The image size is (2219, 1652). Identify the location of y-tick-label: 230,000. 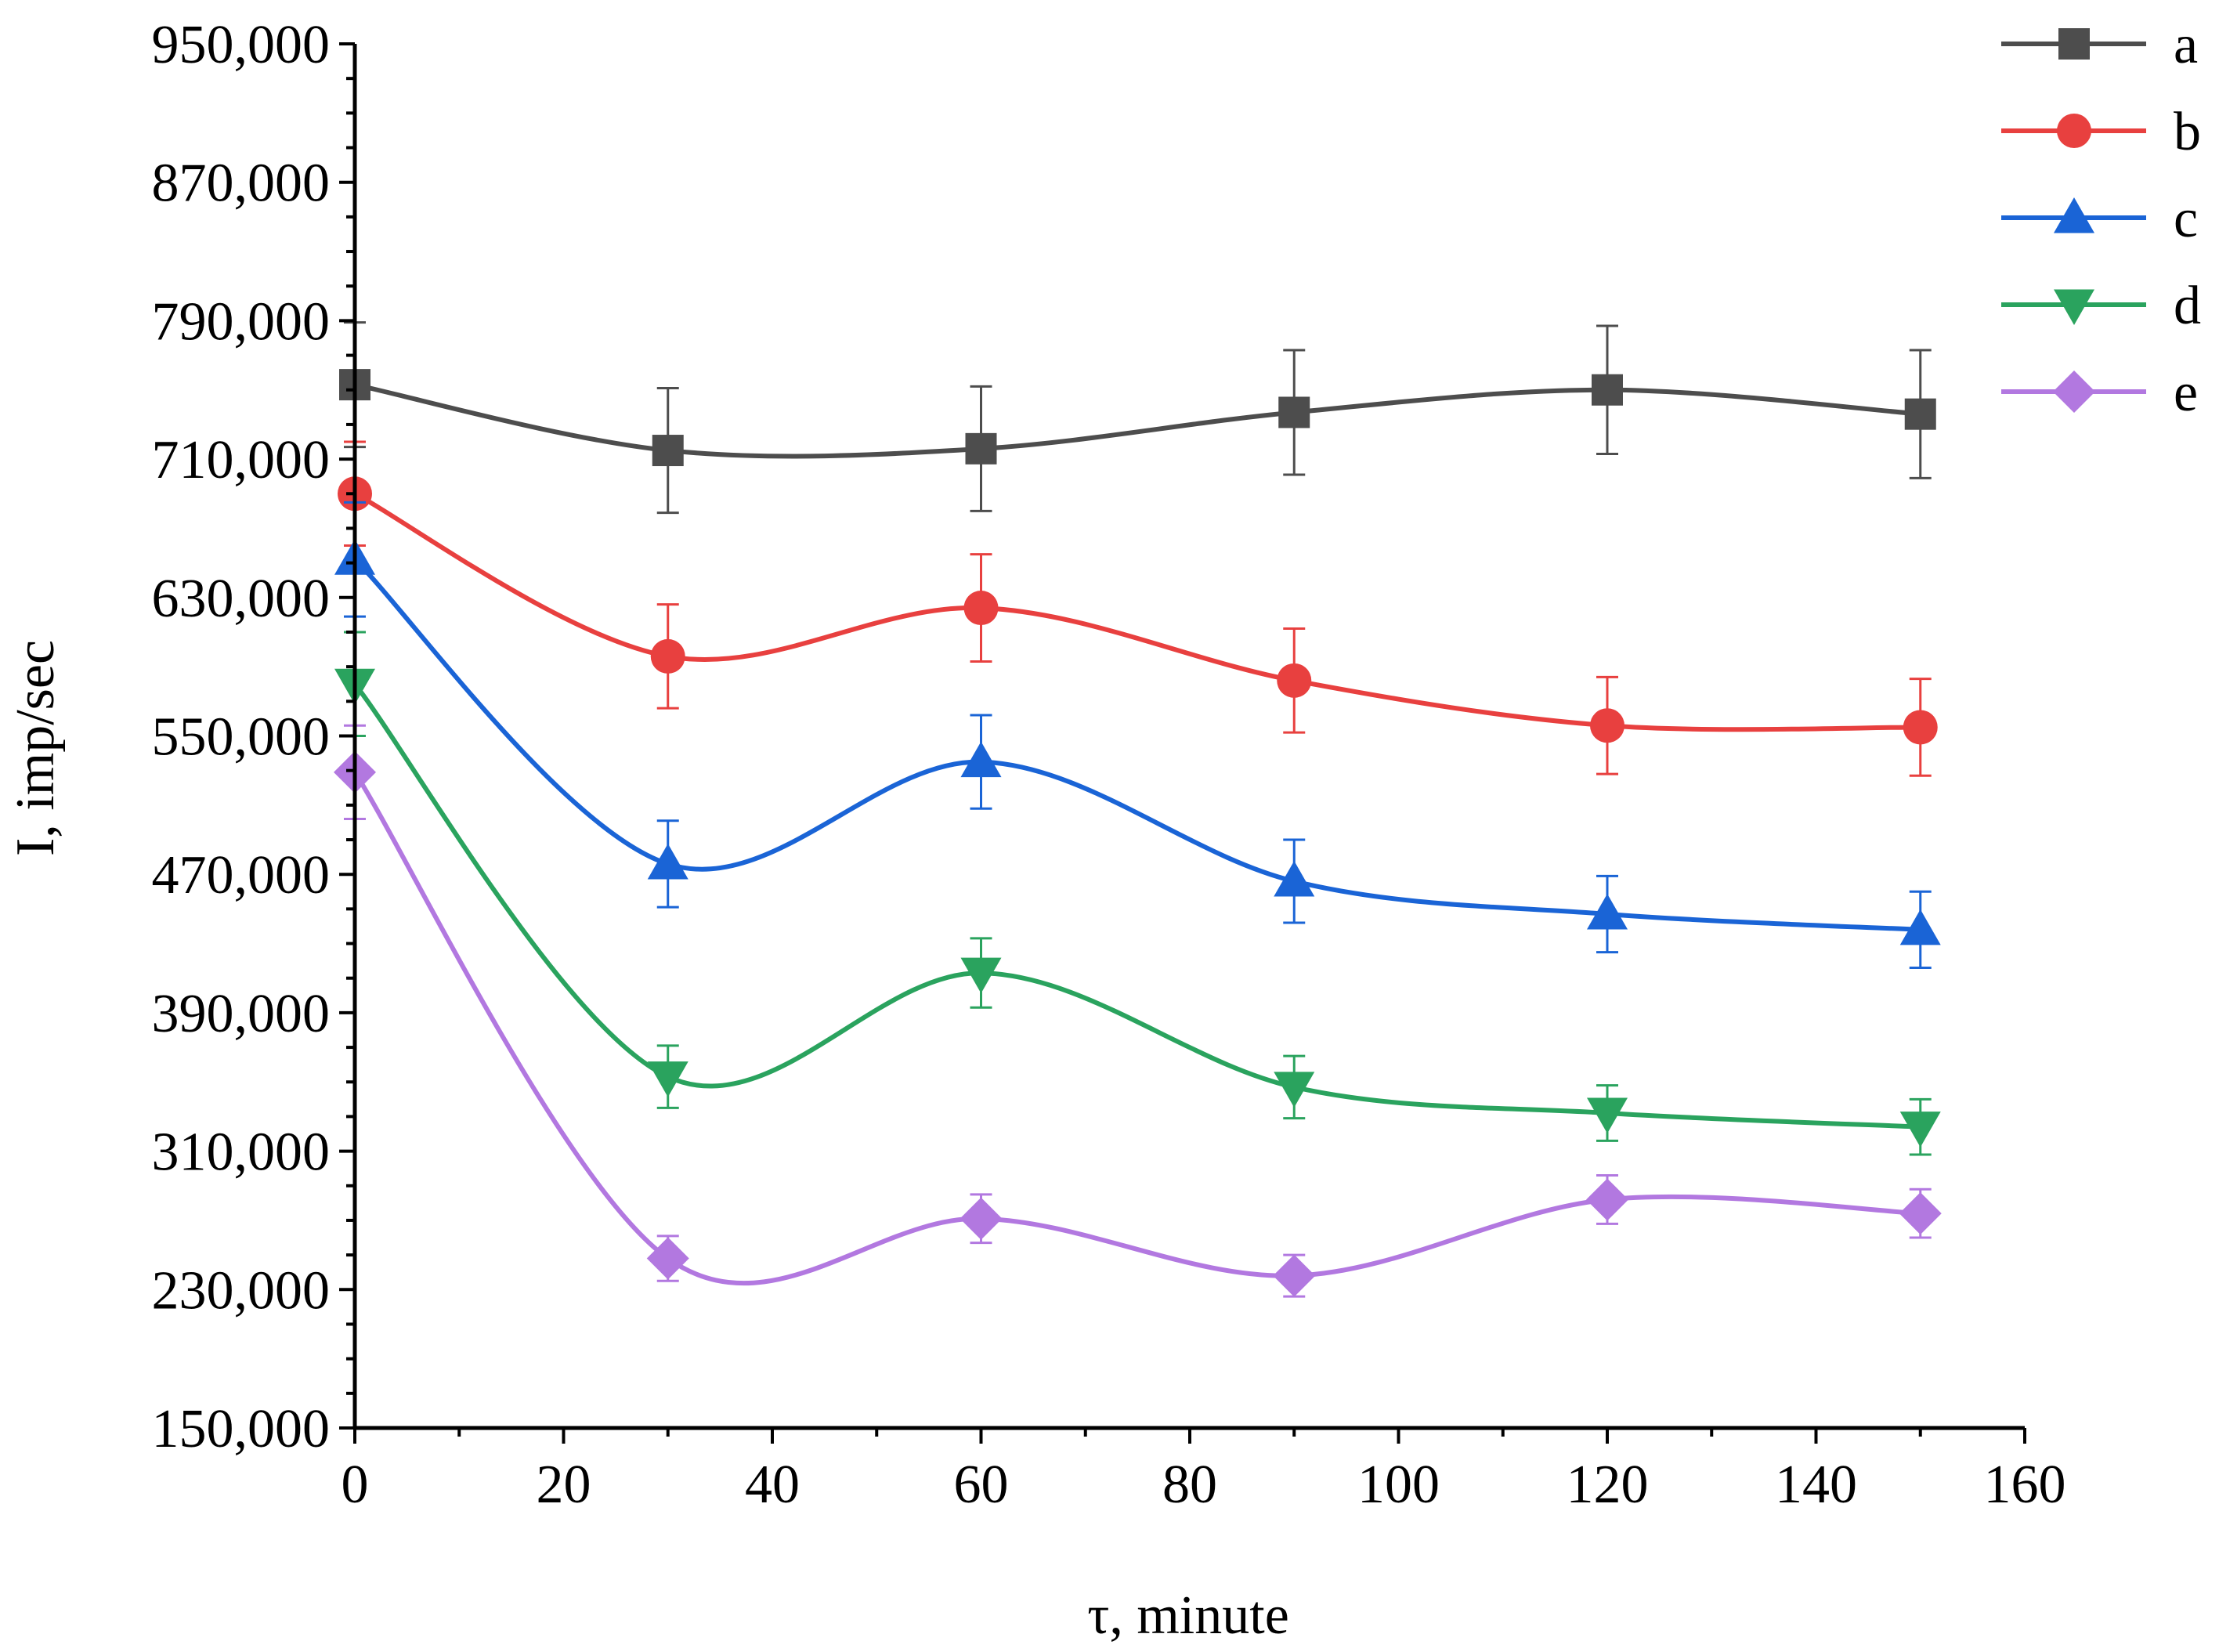
(241, 1290).